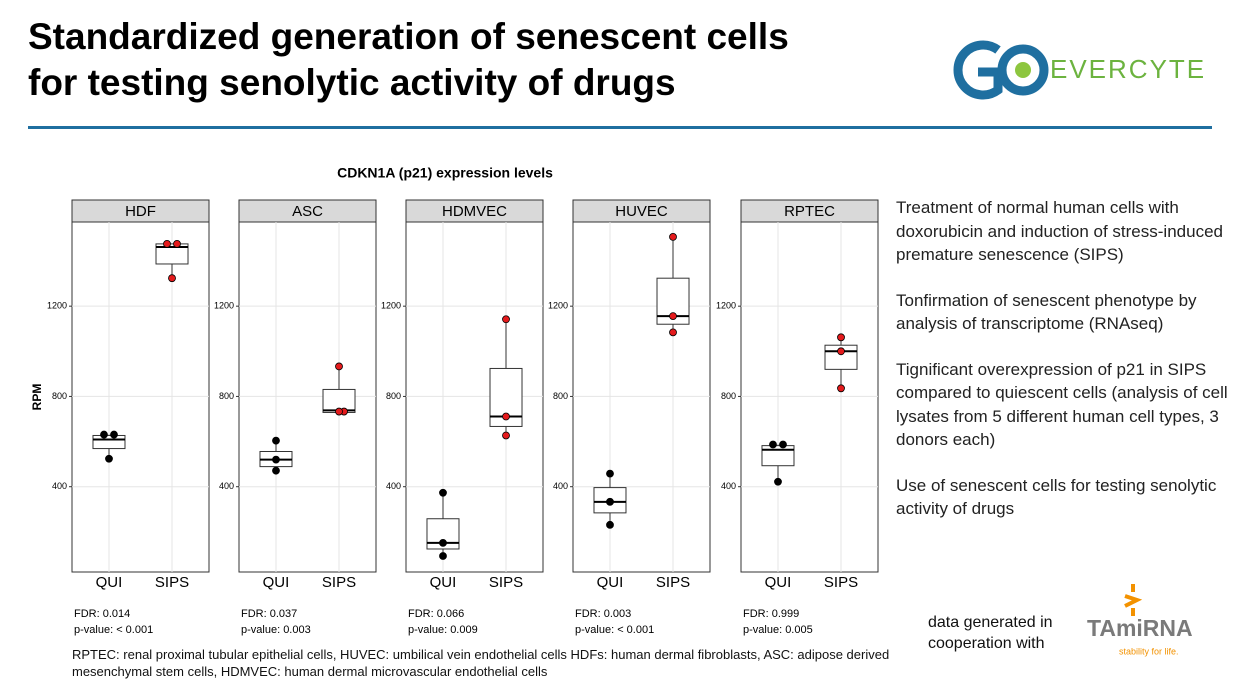 The height and width of the screenshot is (692, 1251). I want to click on logo-text: EVERCYTE, so click(1128, 69).